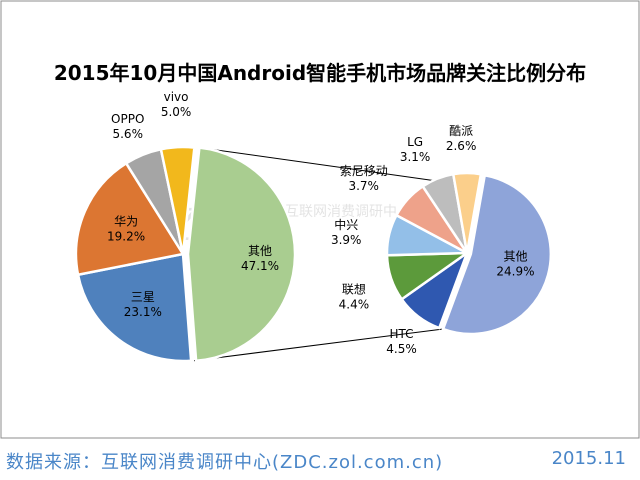  I want to click on label-sub-6: LG 3.1%, so click(415, 149).